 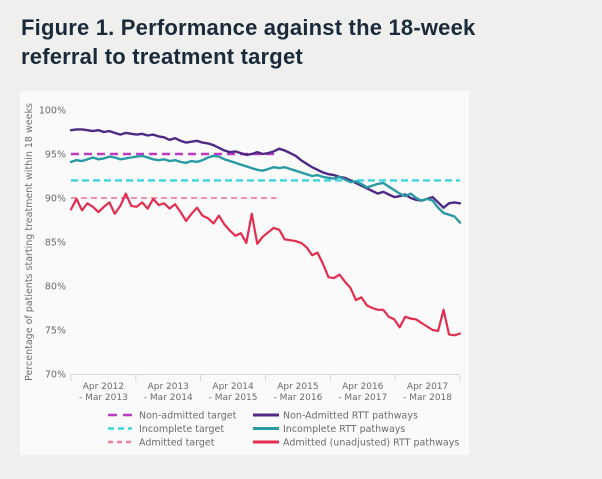 What do you see at coordinates (344, 429) in the screenshot?
I see `legend-label: Incomplete RTT pathways` at bounding box center [344, 429].